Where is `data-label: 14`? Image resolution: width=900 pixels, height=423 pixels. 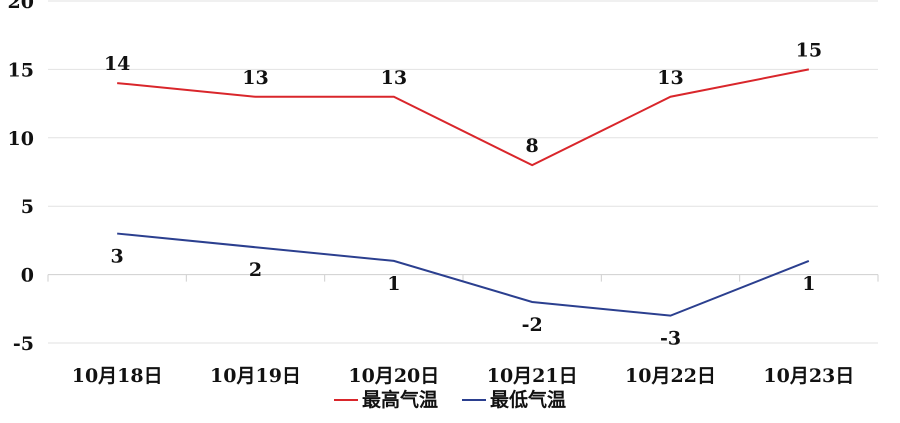 data-label: 14 is located at coordinates (117, 64).